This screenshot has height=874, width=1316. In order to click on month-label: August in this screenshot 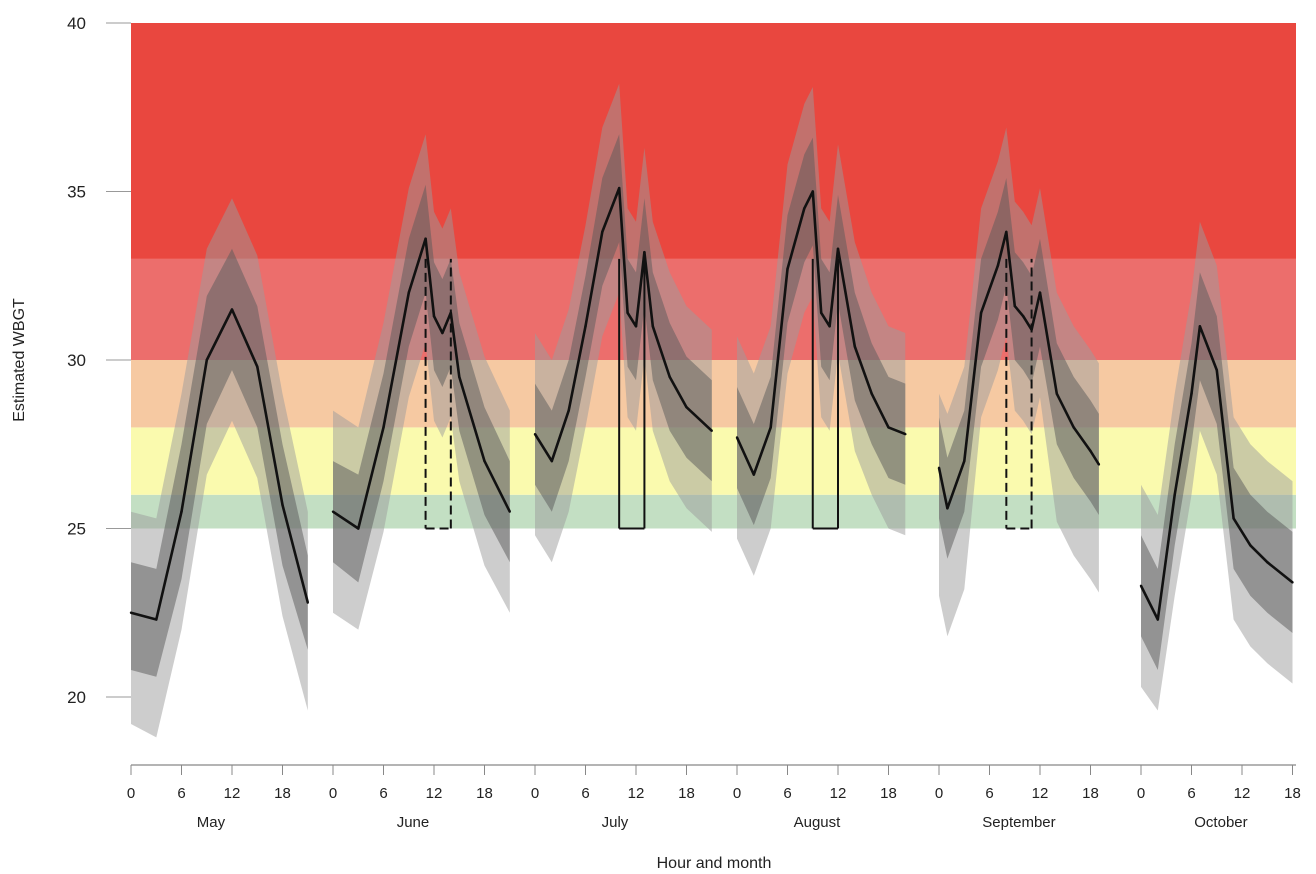, I will do `click(818, 822)`.